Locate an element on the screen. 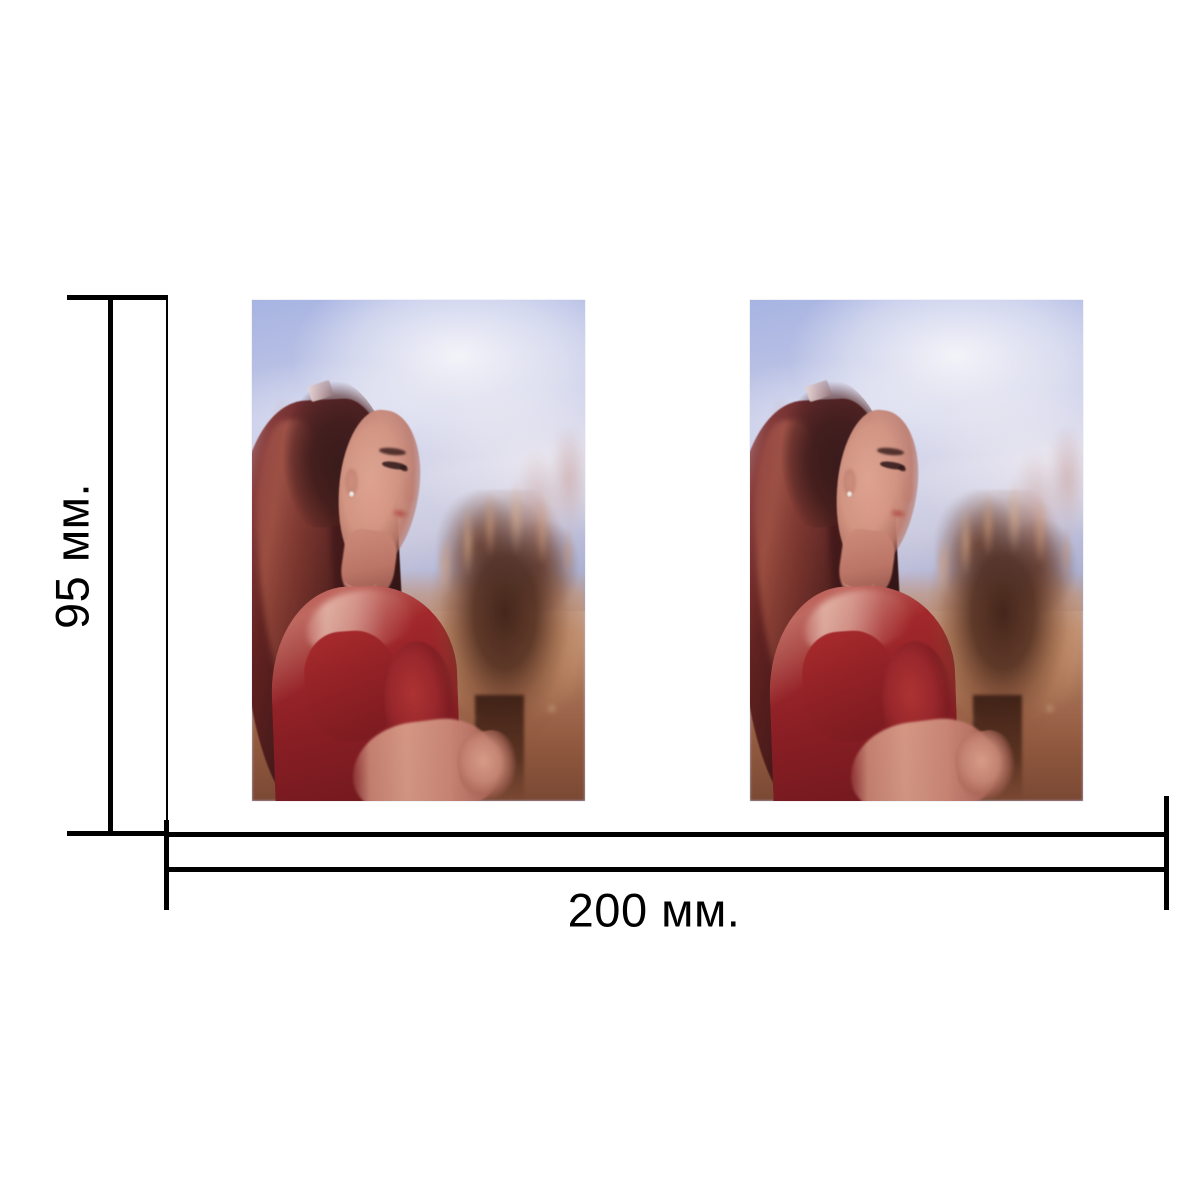  photo-2-content is located at coordinates (916, 550).